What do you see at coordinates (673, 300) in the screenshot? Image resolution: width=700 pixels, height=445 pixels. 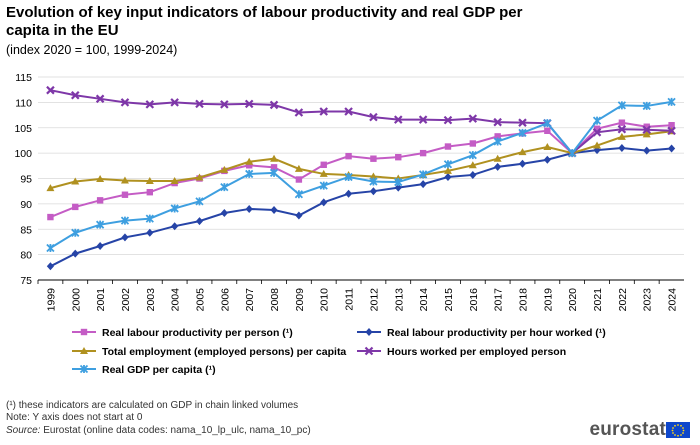 I see `x-tick-label: 2024` at bounding box center [673, 300].